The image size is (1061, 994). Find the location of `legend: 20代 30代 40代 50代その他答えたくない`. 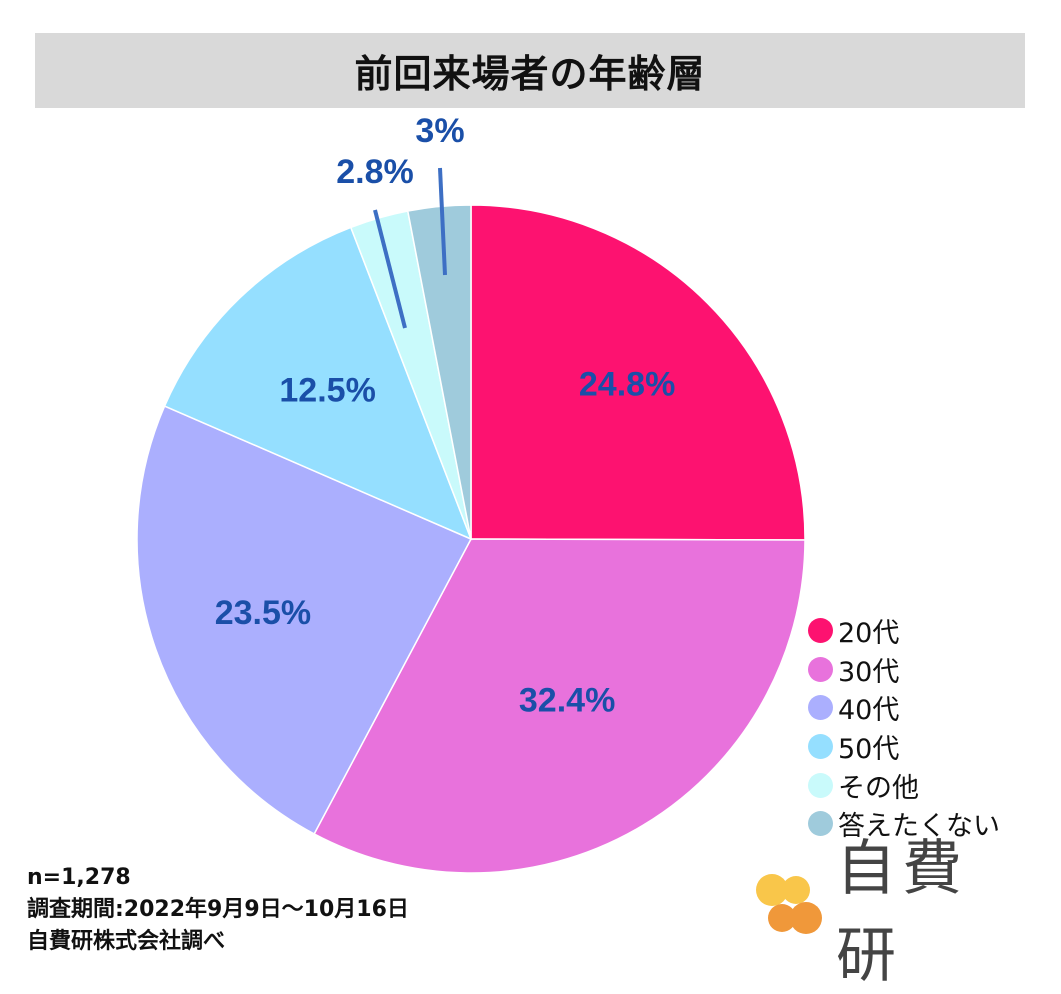

legend: 20代 30代 40代 50代その他答えたくない is located at coordinates (904, 727).